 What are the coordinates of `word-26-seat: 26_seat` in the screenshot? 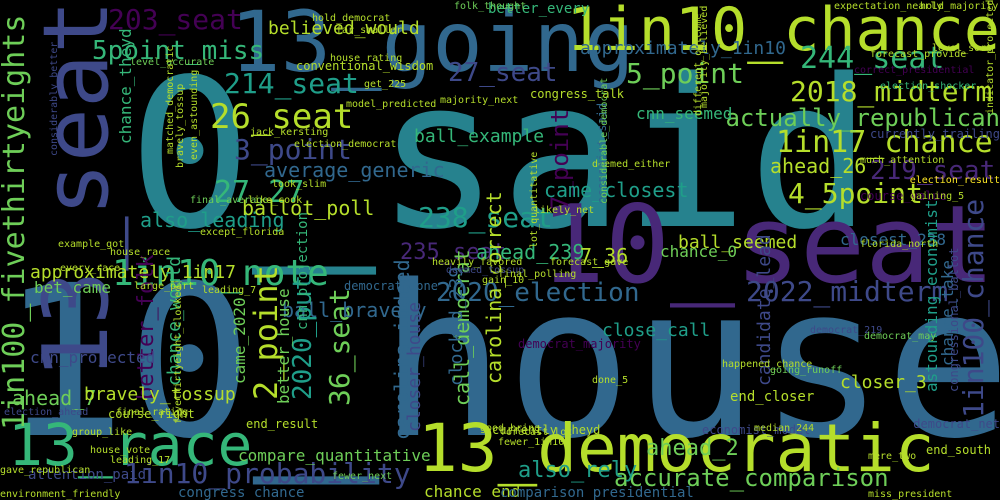 It's located at (282, 117).